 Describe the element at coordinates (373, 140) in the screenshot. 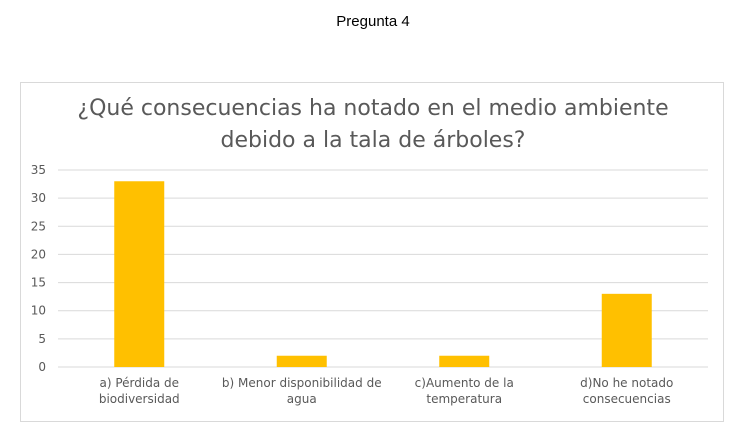

I see `chart-title-line-2: debido a la tala de árboles?` at that location.